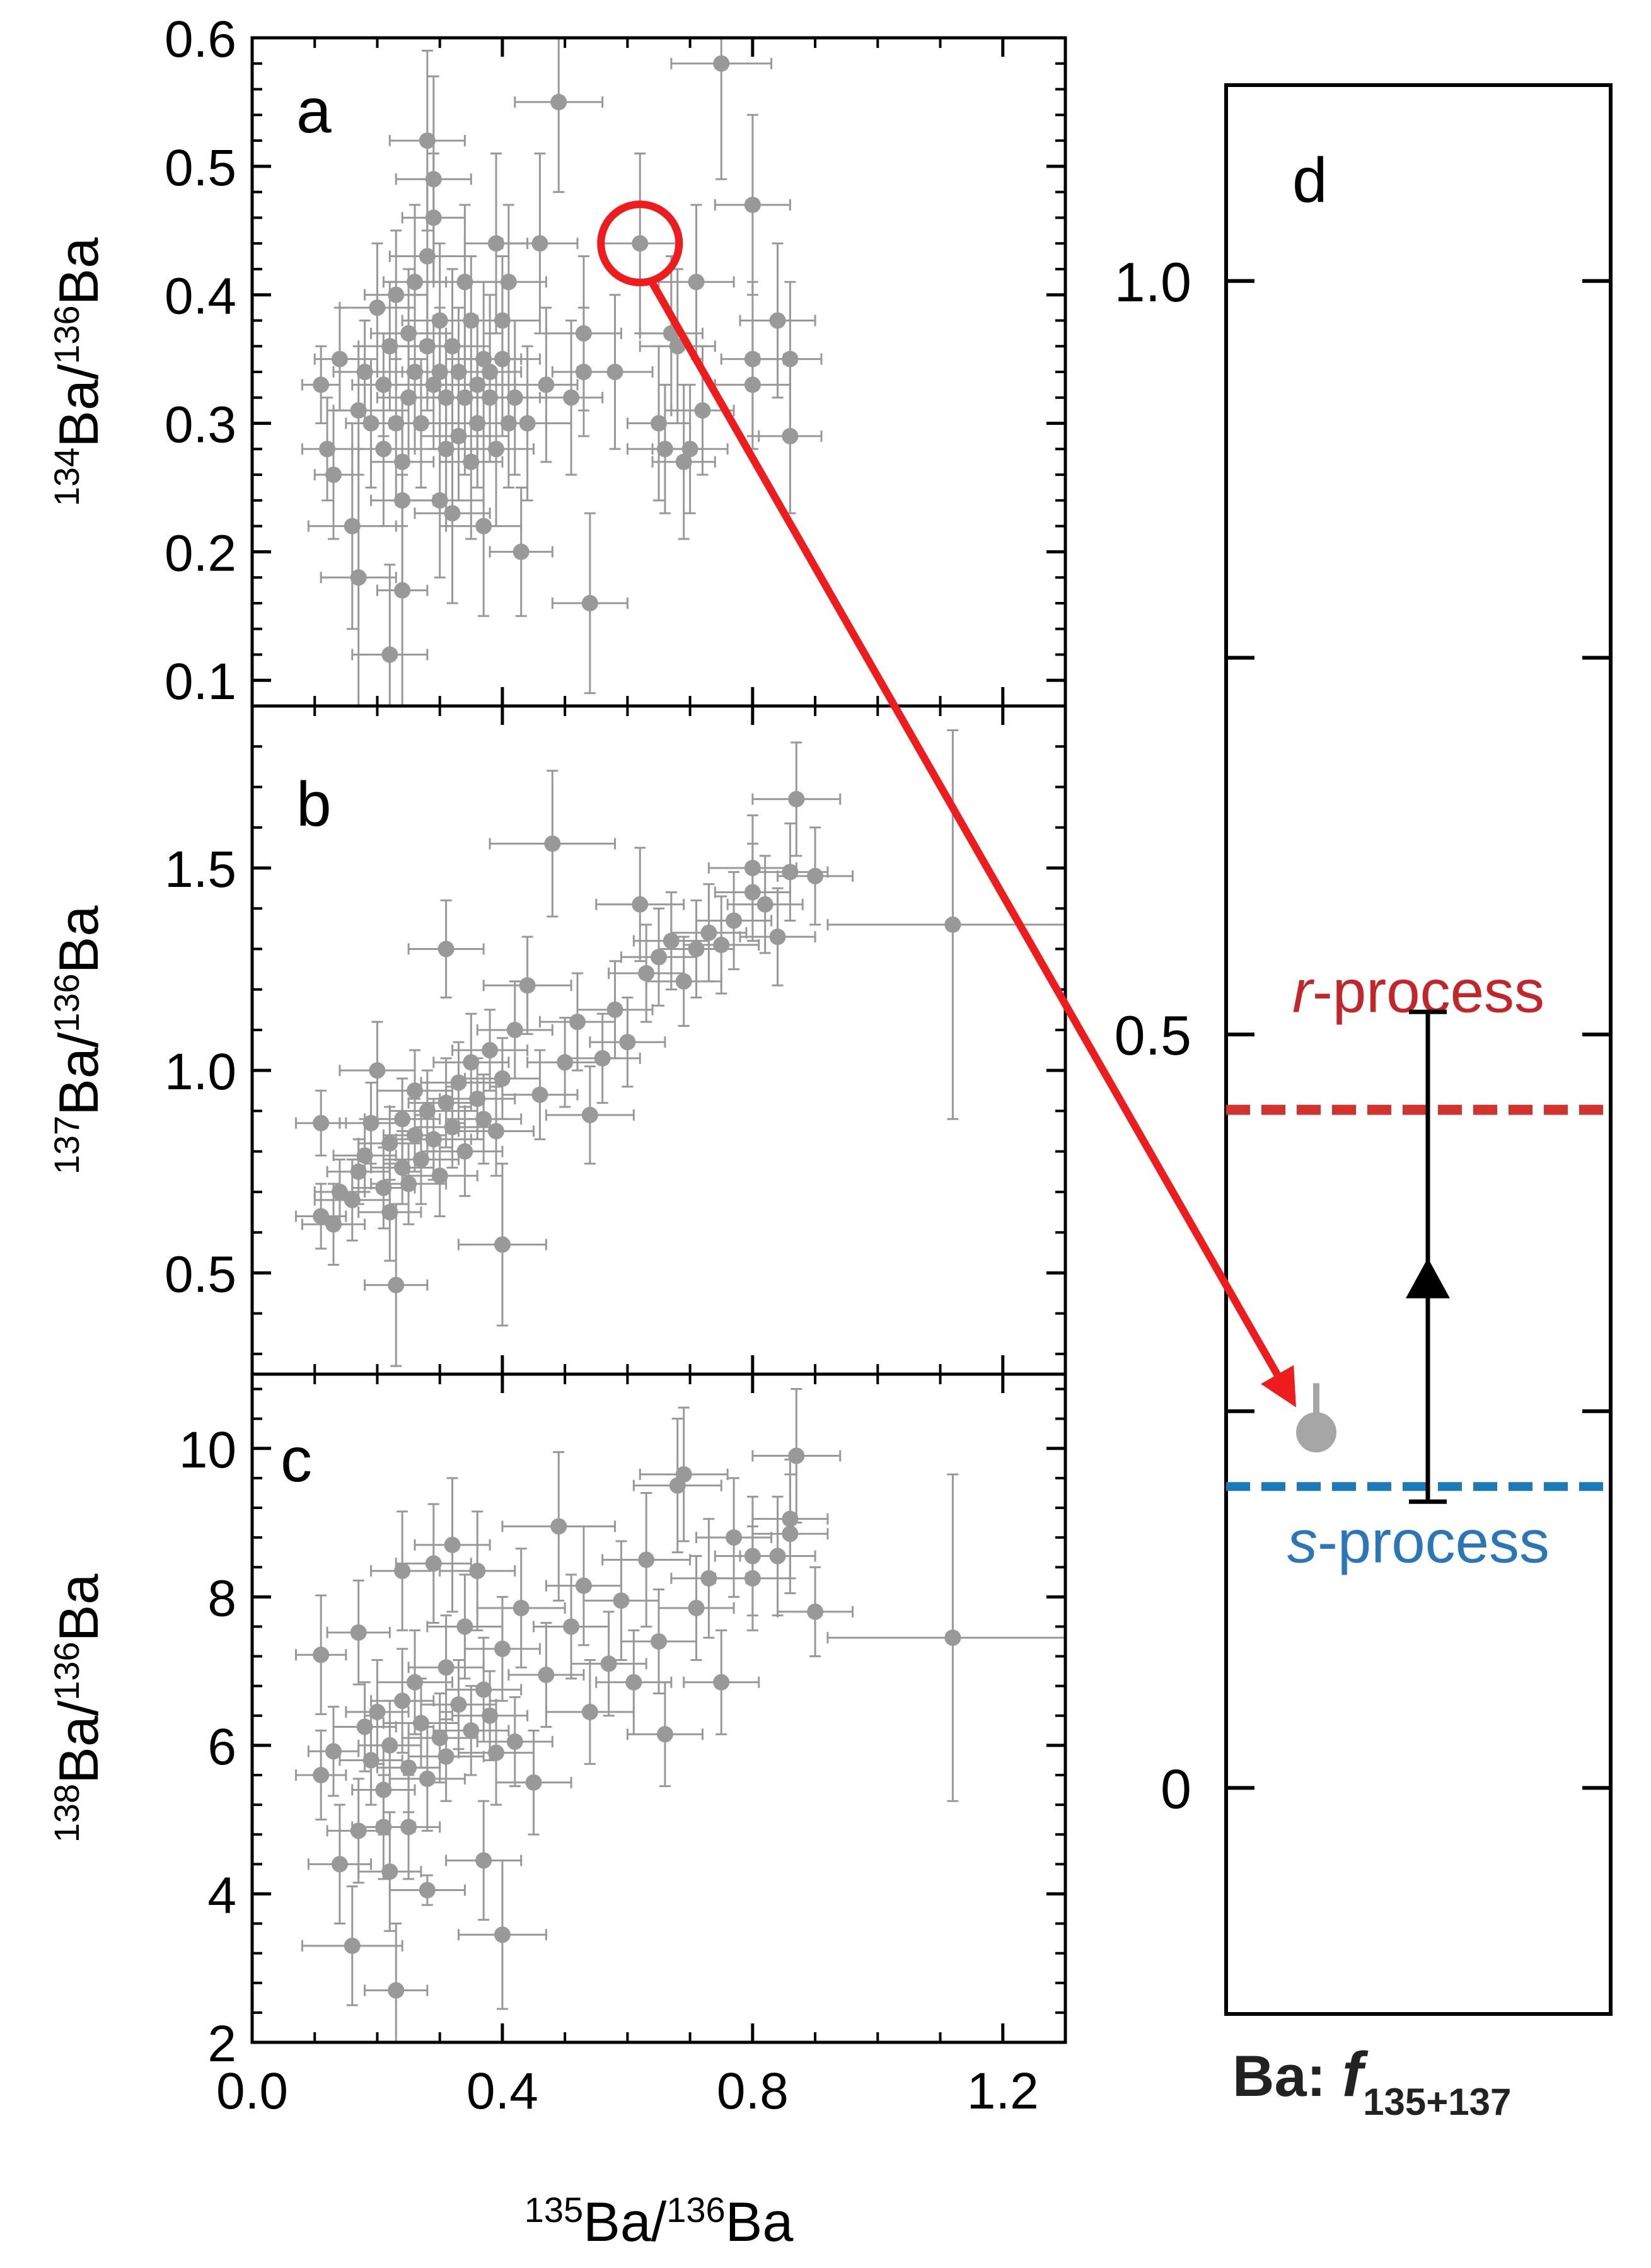 This screenshot has width=1651, height=2268. Describe the element at coordinates (66, 1813) in the screenshot. I see `panel-c-ylabel-sup1: 138` at that location.